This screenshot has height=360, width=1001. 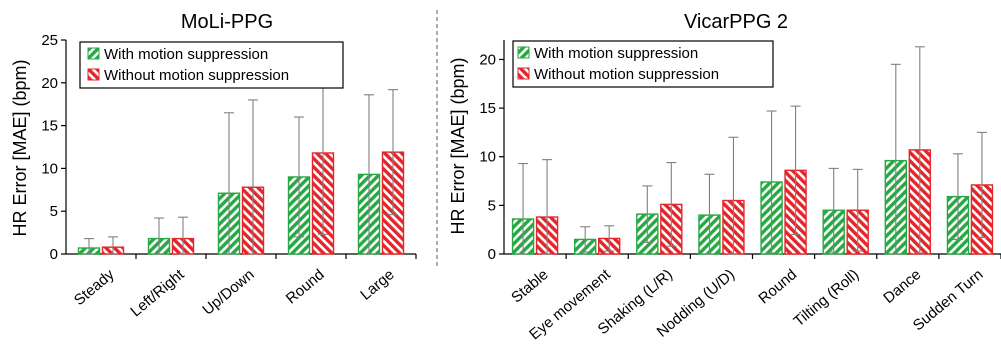 I want to click on y-tick-label: 25, so click(x=49, y=40).